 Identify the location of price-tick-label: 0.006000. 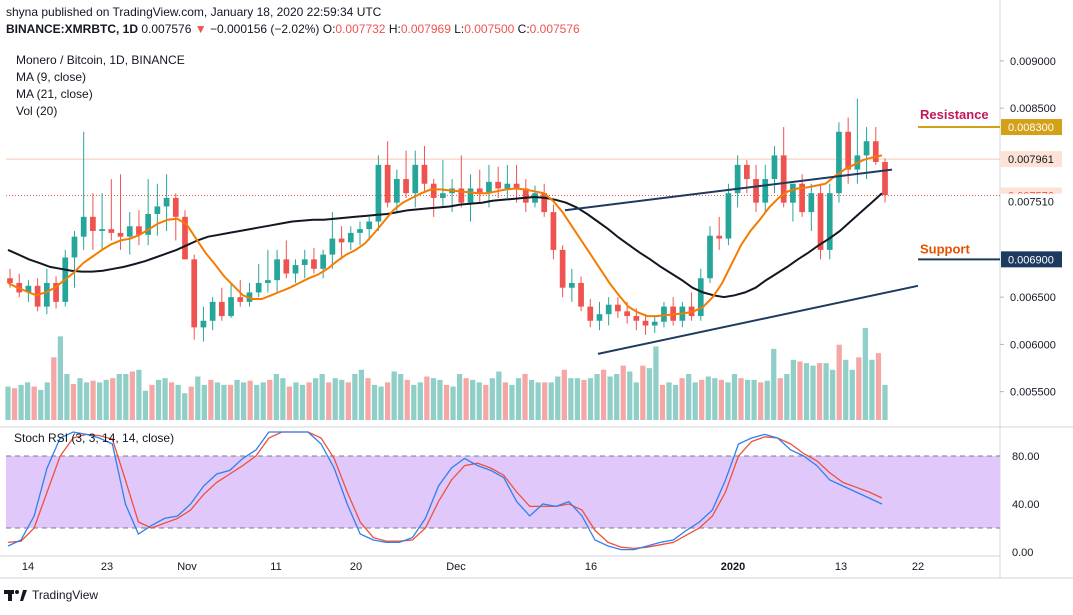
(1033, 345).